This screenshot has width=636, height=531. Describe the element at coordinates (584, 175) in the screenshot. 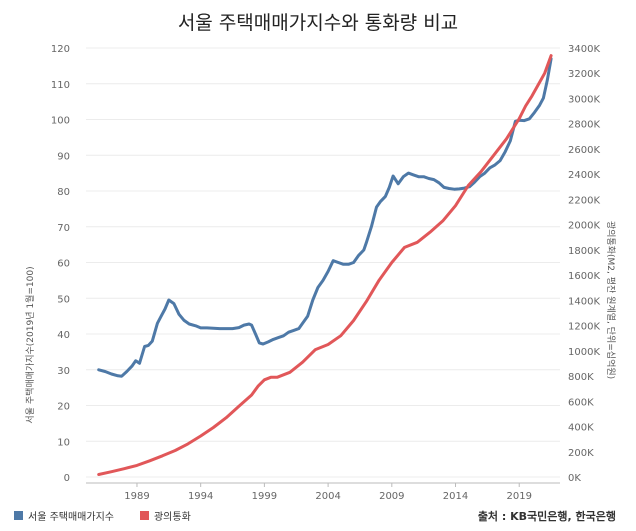

I see `right-y-tick-label: 2400K` at that location.